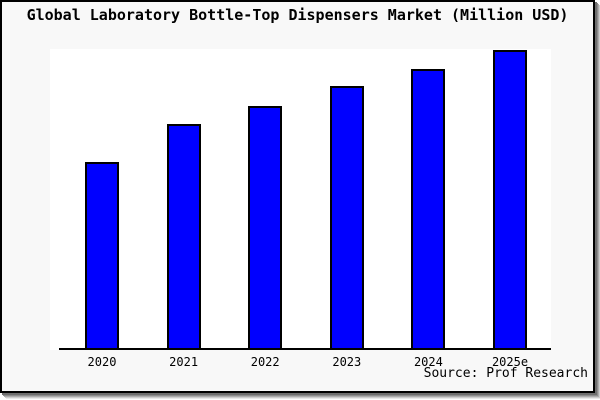 The image size is (600, 400). I want to click on x-axis-label-2021: 2021, so click(184, 362).